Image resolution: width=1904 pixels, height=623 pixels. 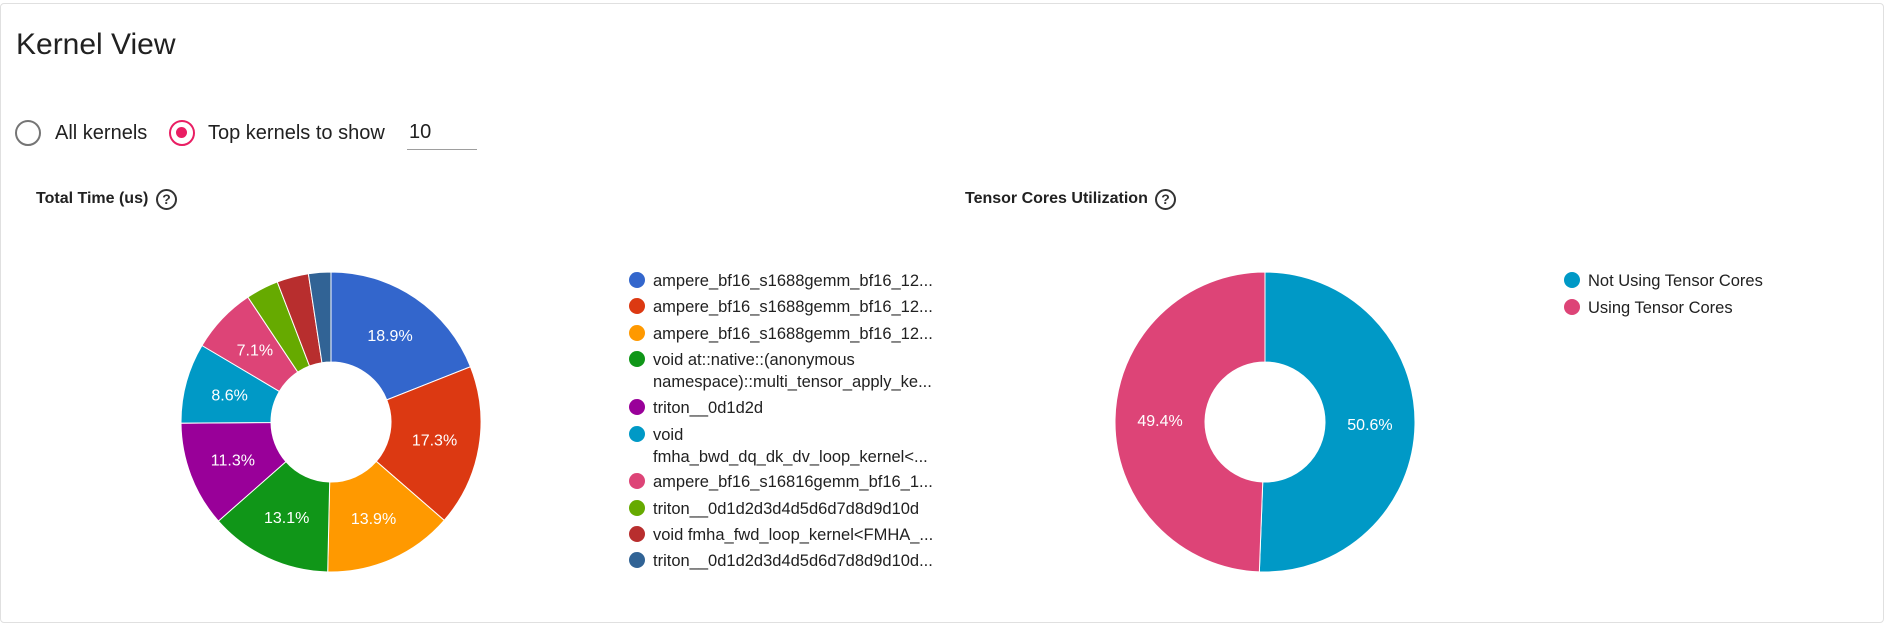 I want to click on tensor-cores-pie-chart: 50.6% 49.4%, so click(x=1265, y=422).